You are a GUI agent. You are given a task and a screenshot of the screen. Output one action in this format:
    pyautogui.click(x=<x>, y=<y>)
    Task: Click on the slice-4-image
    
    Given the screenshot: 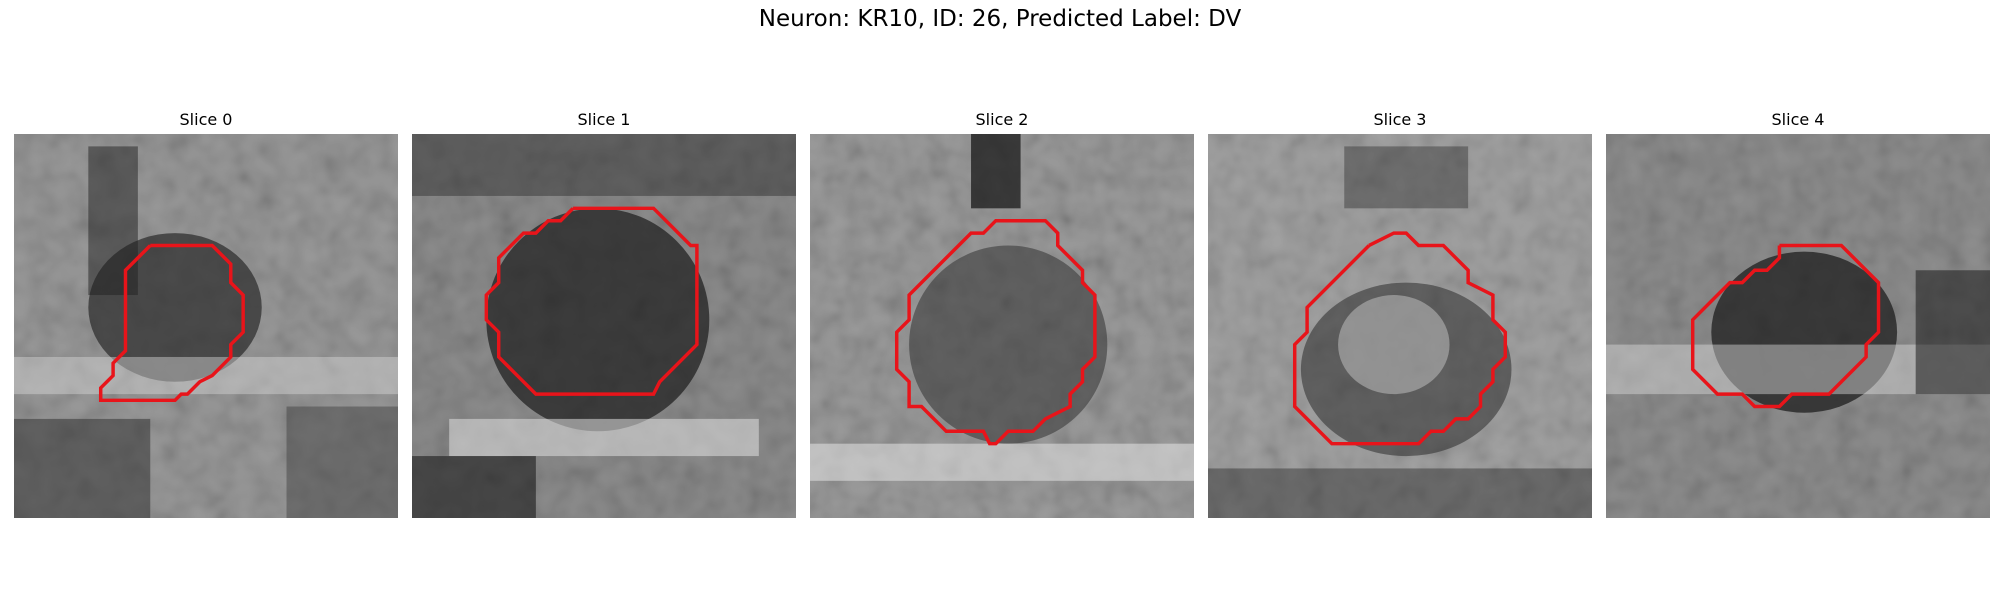 What is the action you would take?
    pyautogui.click(x=1798, y=326)
    